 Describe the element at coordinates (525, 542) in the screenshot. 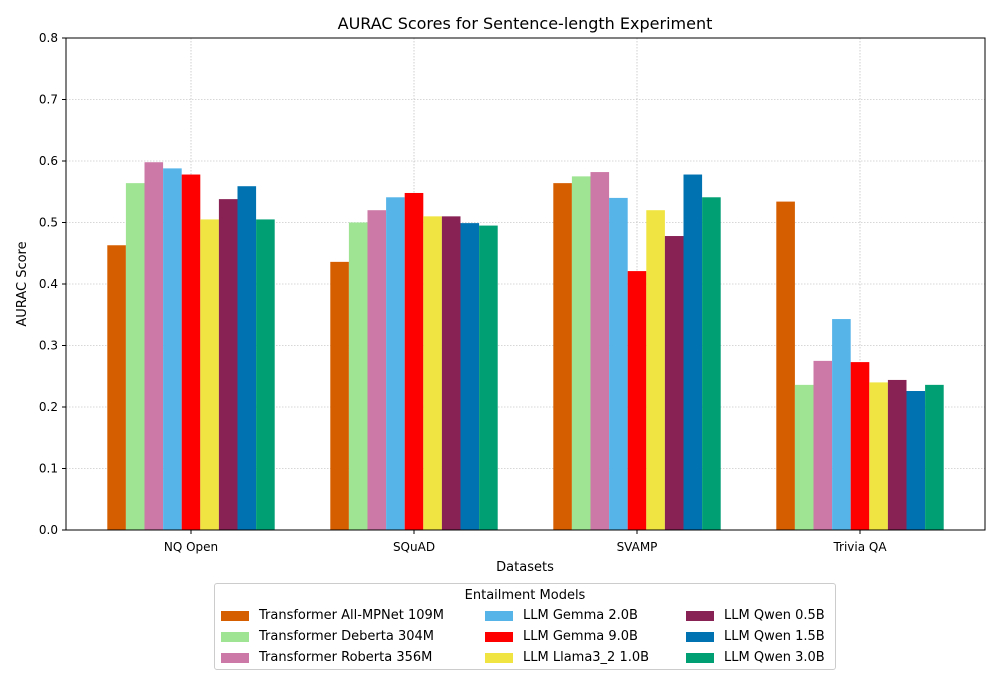

I see `x-axis-ticks: NQ Open SQuAD SVAMP Trivia QA` at that location.